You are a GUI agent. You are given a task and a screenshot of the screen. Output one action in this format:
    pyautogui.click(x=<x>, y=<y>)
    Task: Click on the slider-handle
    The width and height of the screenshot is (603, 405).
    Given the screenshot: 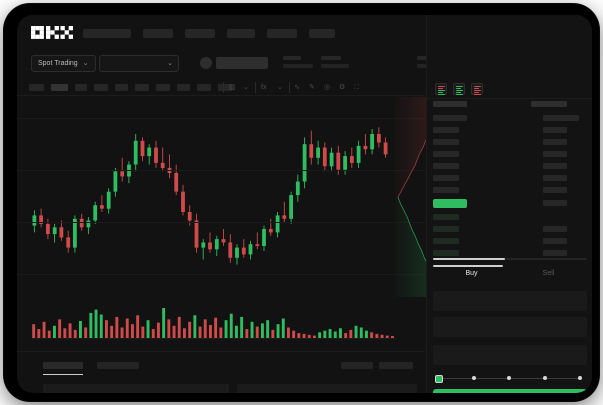 What is the action you would take?
    pyautogui.click(x=439, y=379)
    